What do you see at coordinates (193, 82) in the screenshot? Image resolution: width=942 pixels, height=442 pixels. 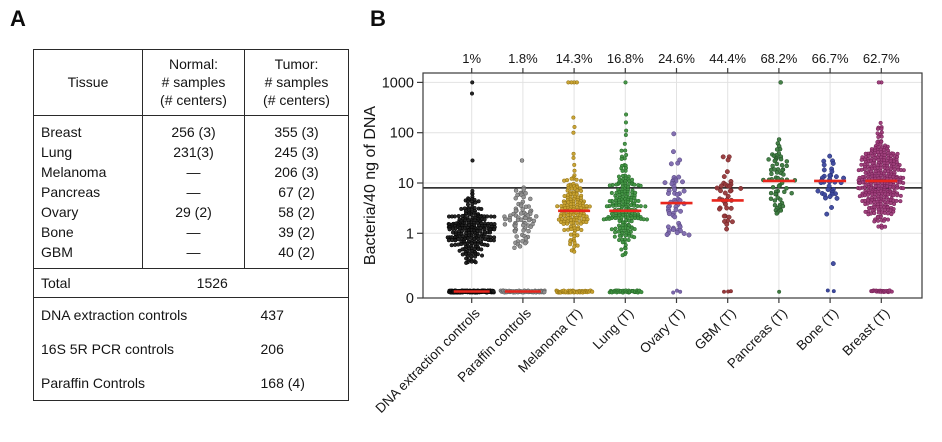 I see `header-normal: Normal: # samples (# centers)` at bounding box center [193, 82].